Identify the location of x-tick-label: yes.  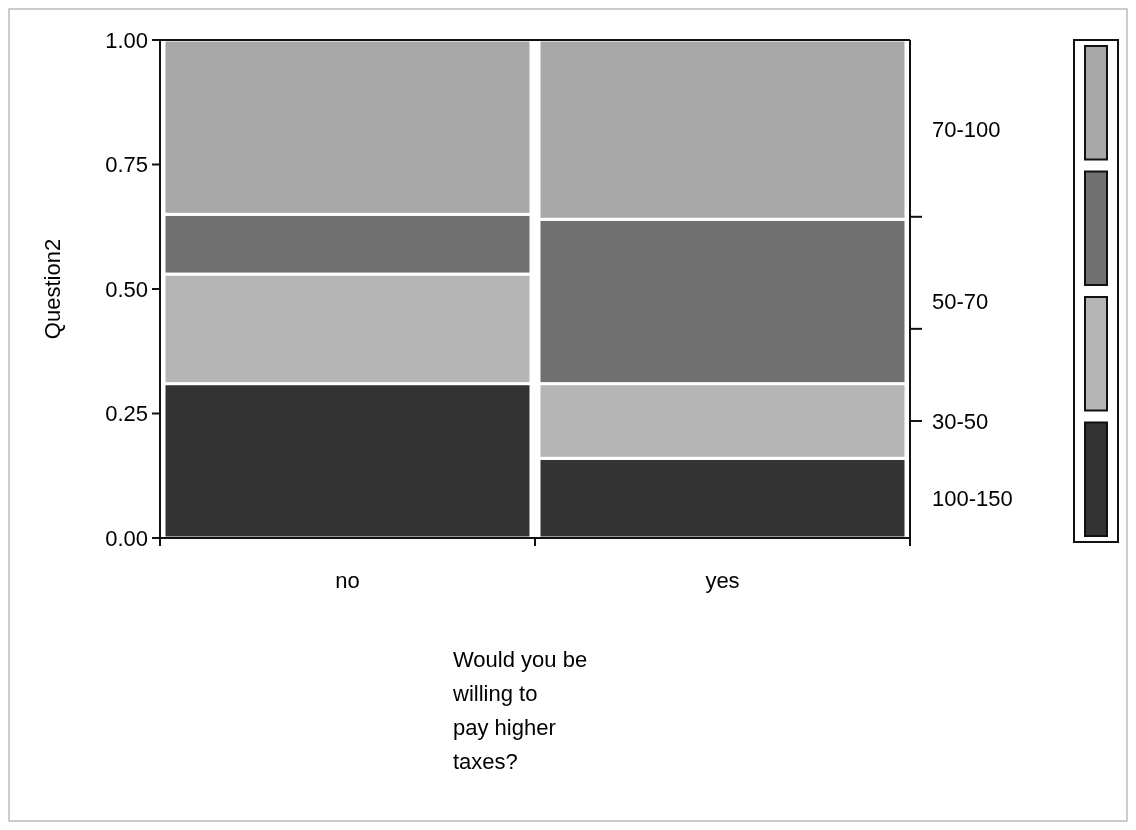
(722, 580).